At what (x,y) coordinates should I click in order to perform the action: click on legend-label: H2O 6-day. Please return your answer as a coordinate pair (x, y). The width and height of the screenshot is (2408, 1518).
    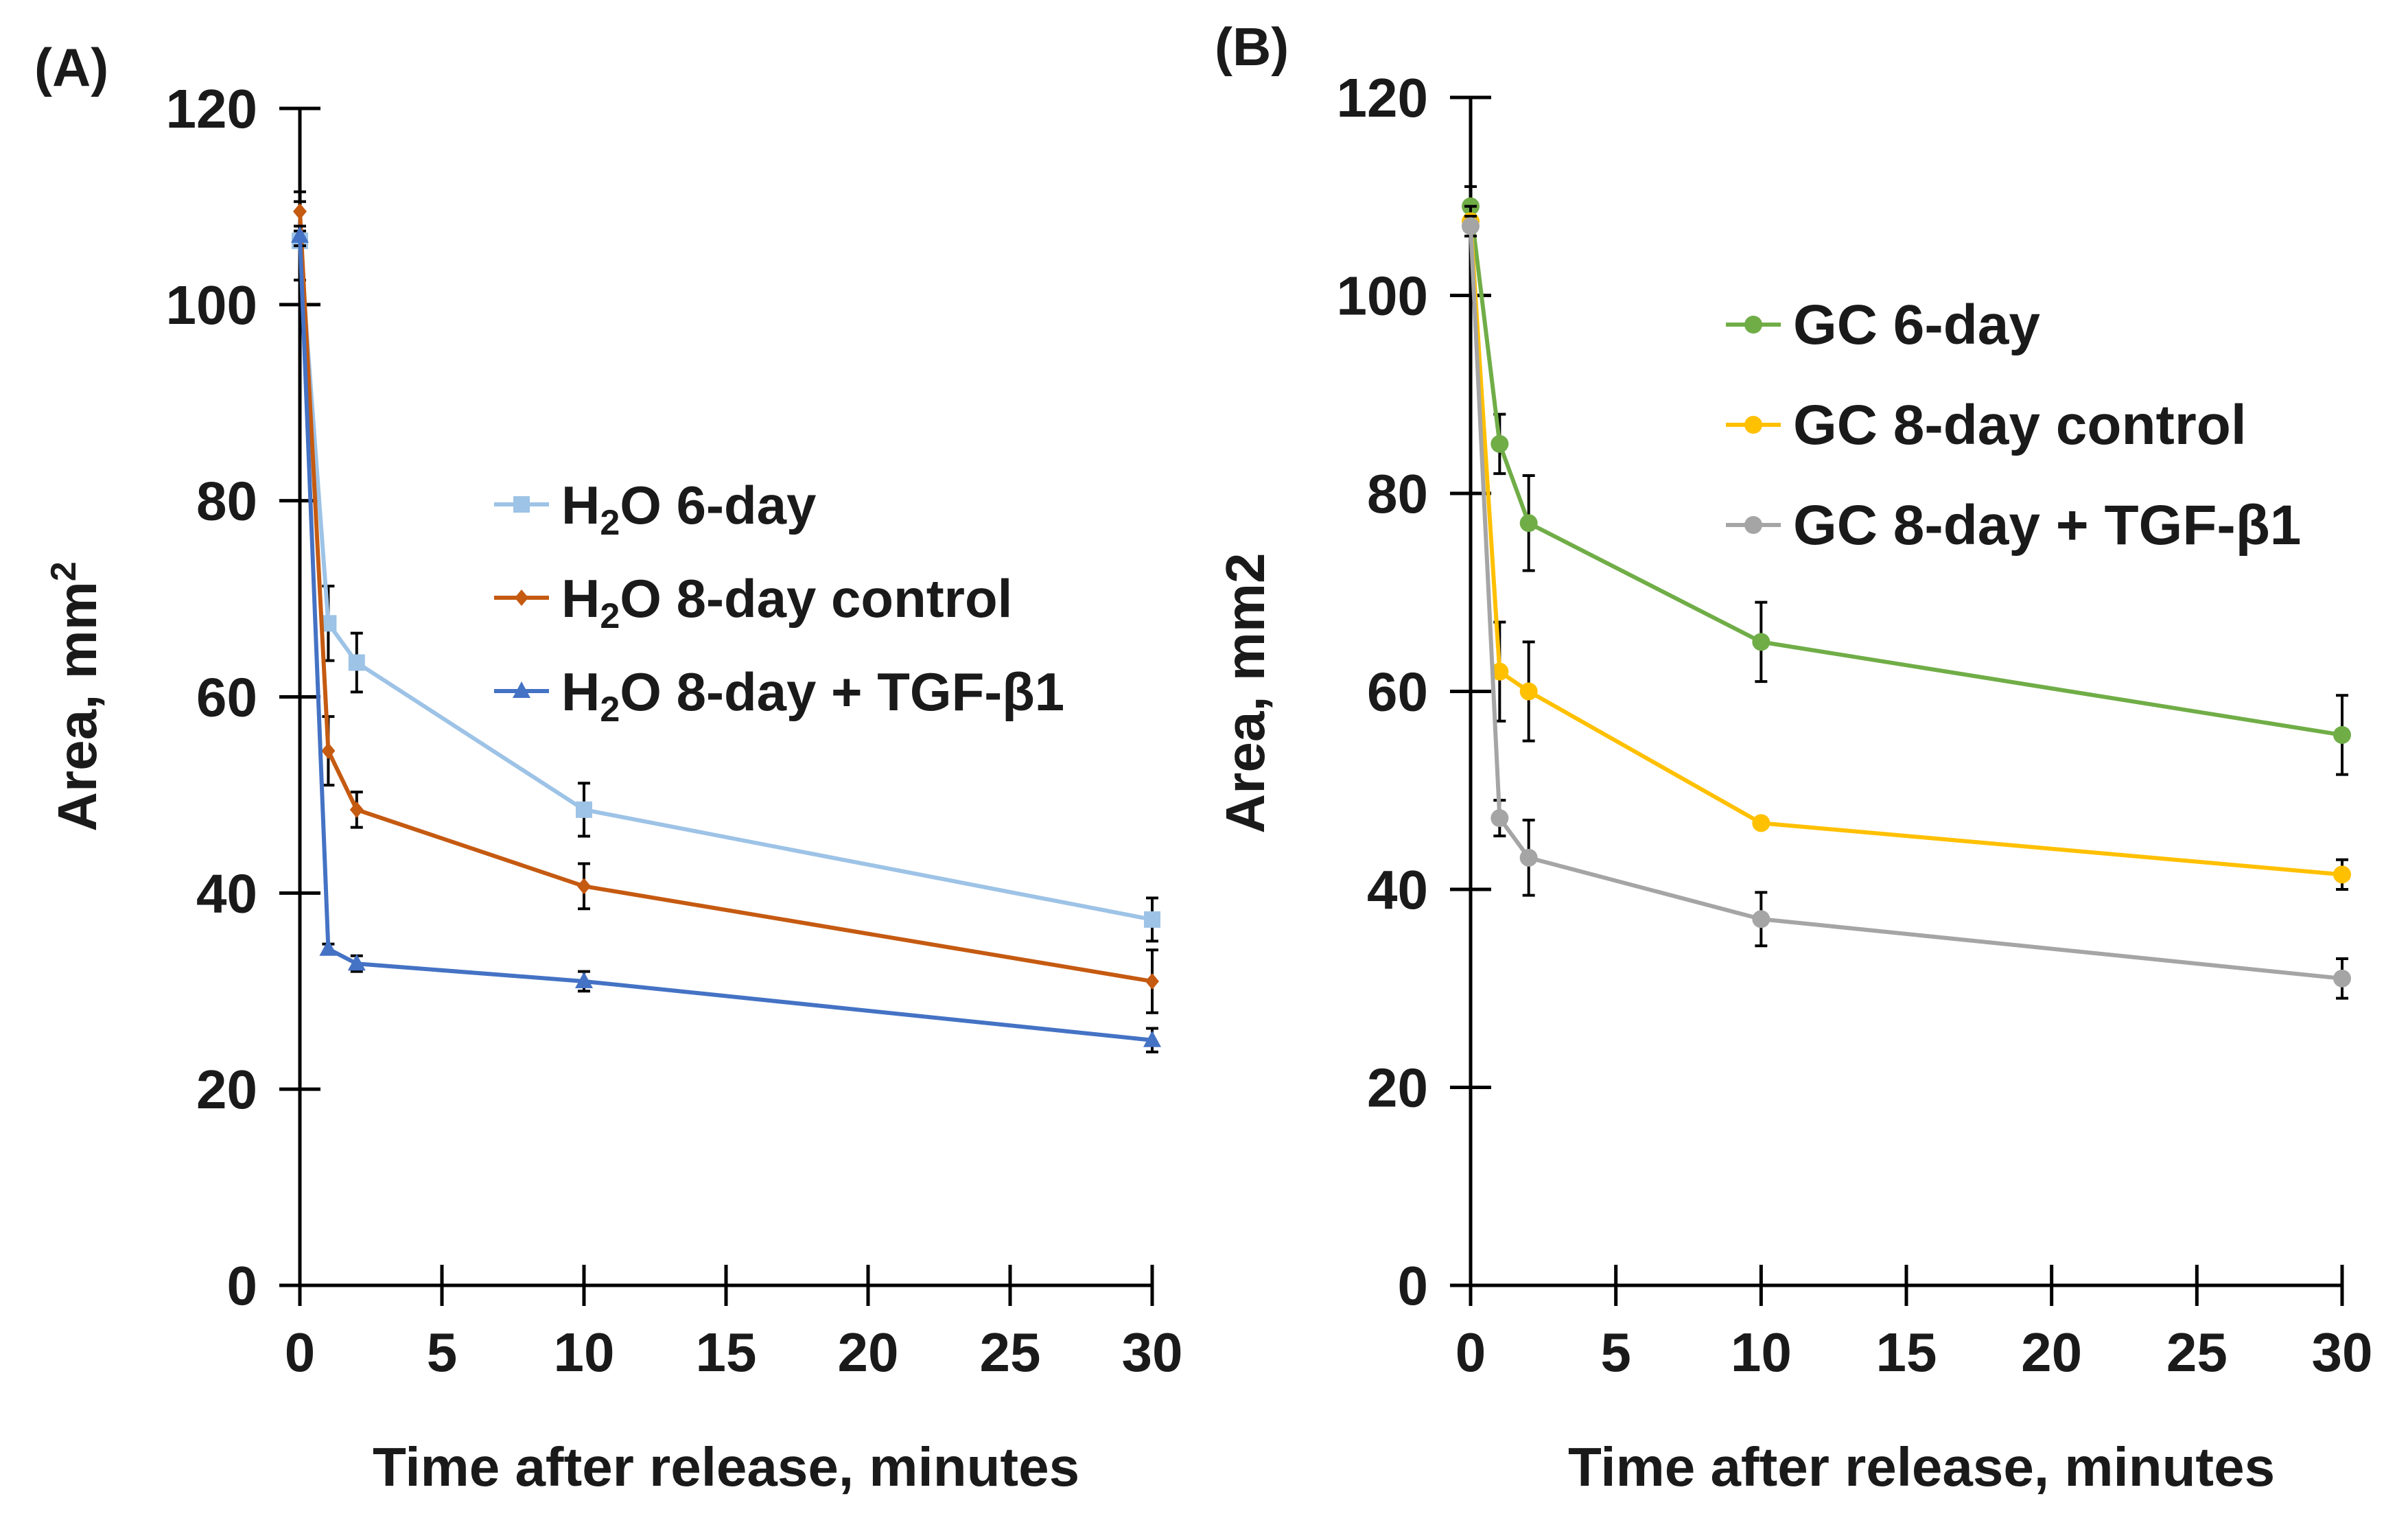
    Looking at the image, I should click on (688, 509).